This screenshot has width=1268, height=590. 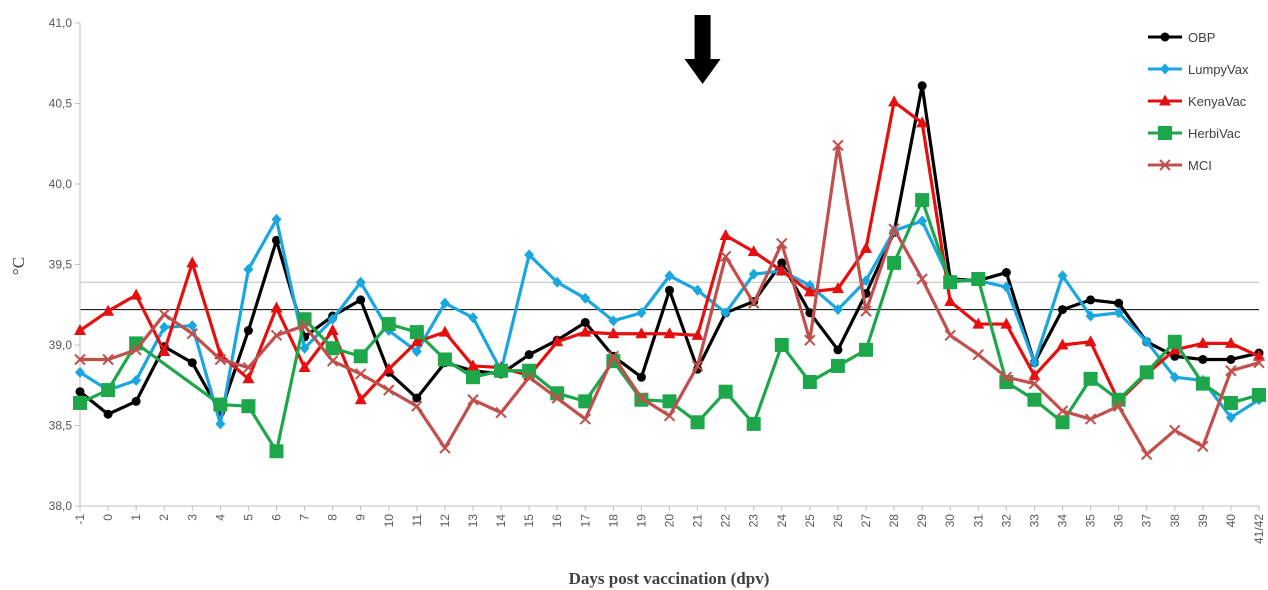 I want to click on y-tick-label: 39,5, so click(x=61, y=265).